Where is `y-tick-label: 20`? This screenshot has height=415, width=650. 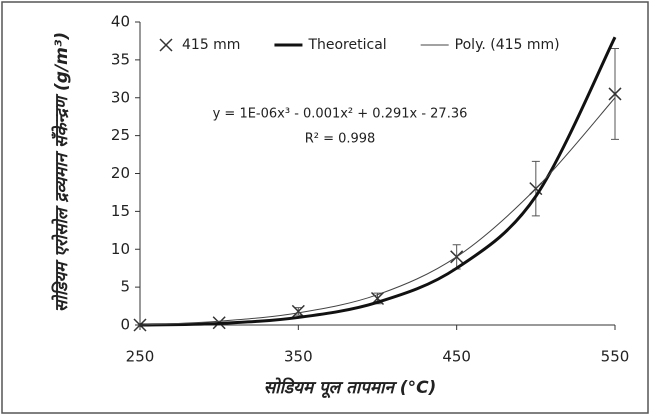 y-tick-label: 20 is located at coordinates (120, 173).